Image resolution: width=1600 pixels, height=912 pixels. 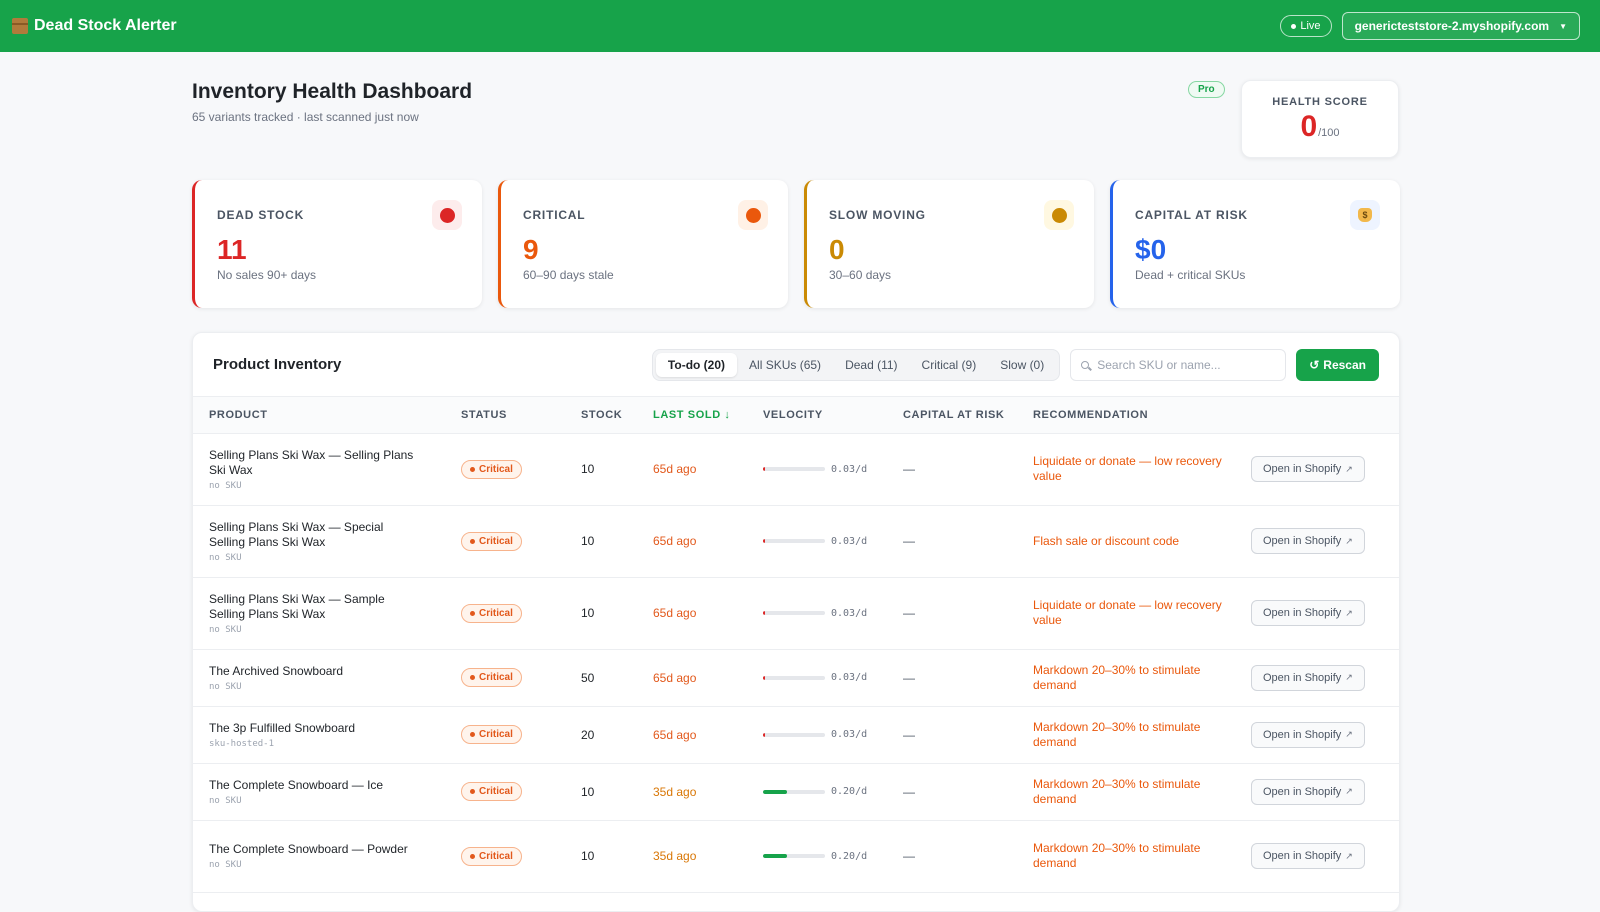 What do you see at coordinates (332, 91) in the screenshot?
I see `page-title: Inventory Health Dashboard` at bounding box center [332, 91].